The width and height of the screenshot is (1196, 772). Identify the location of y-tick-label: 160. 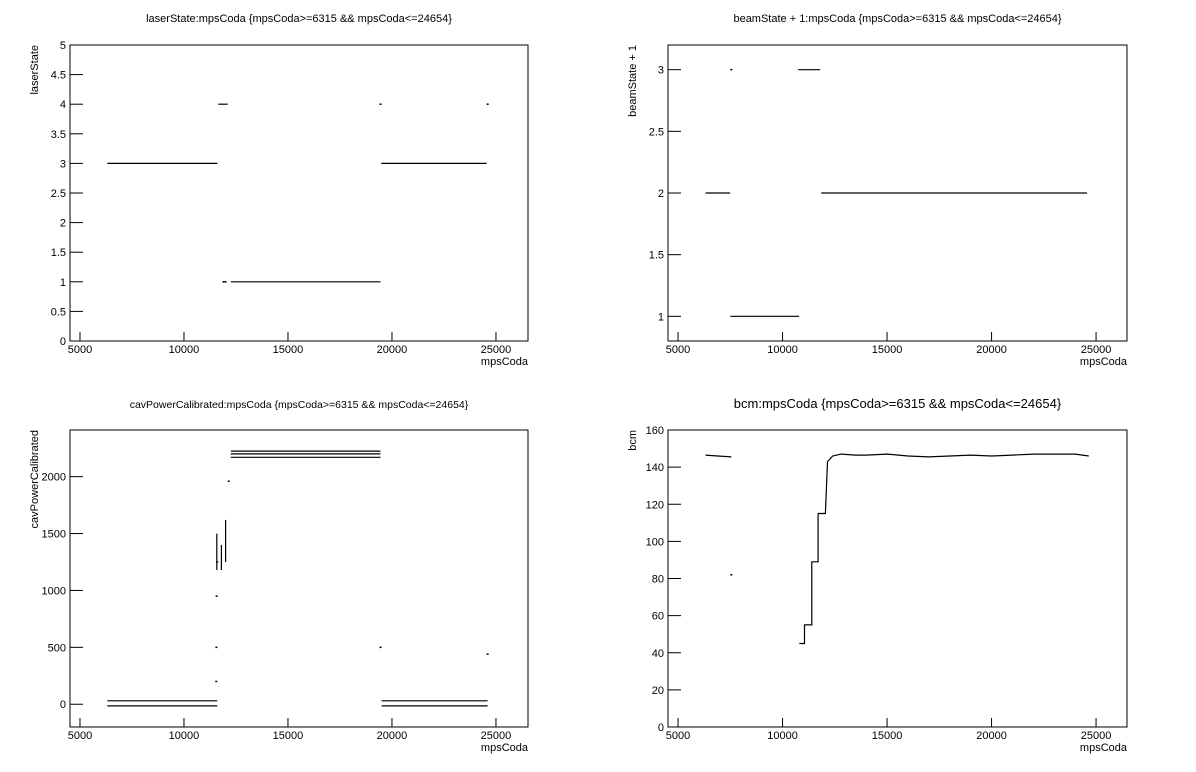
(655, 431).